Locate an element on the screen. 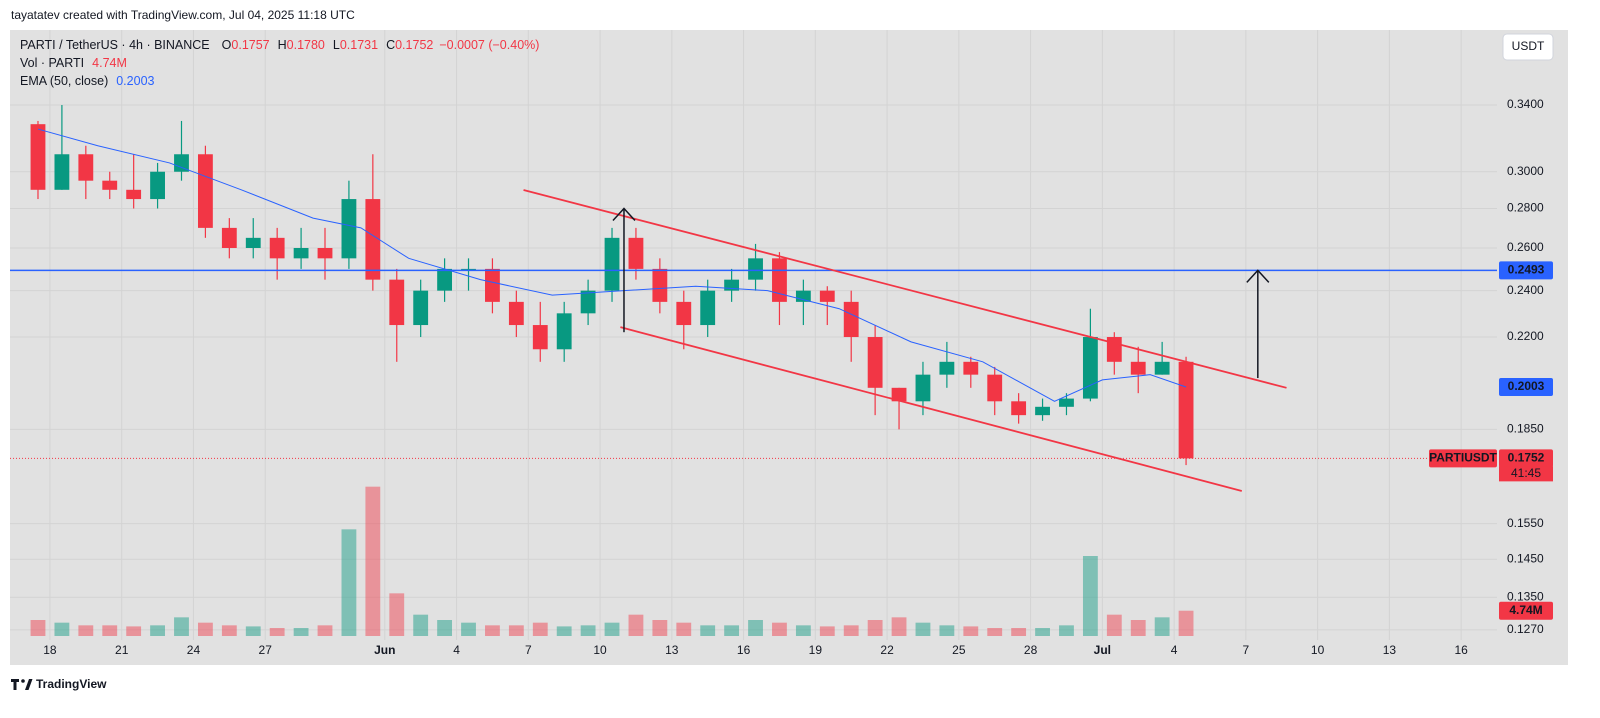 The image size is (1600, 718). ohlc-key: L is located at coordinates (336, 45).